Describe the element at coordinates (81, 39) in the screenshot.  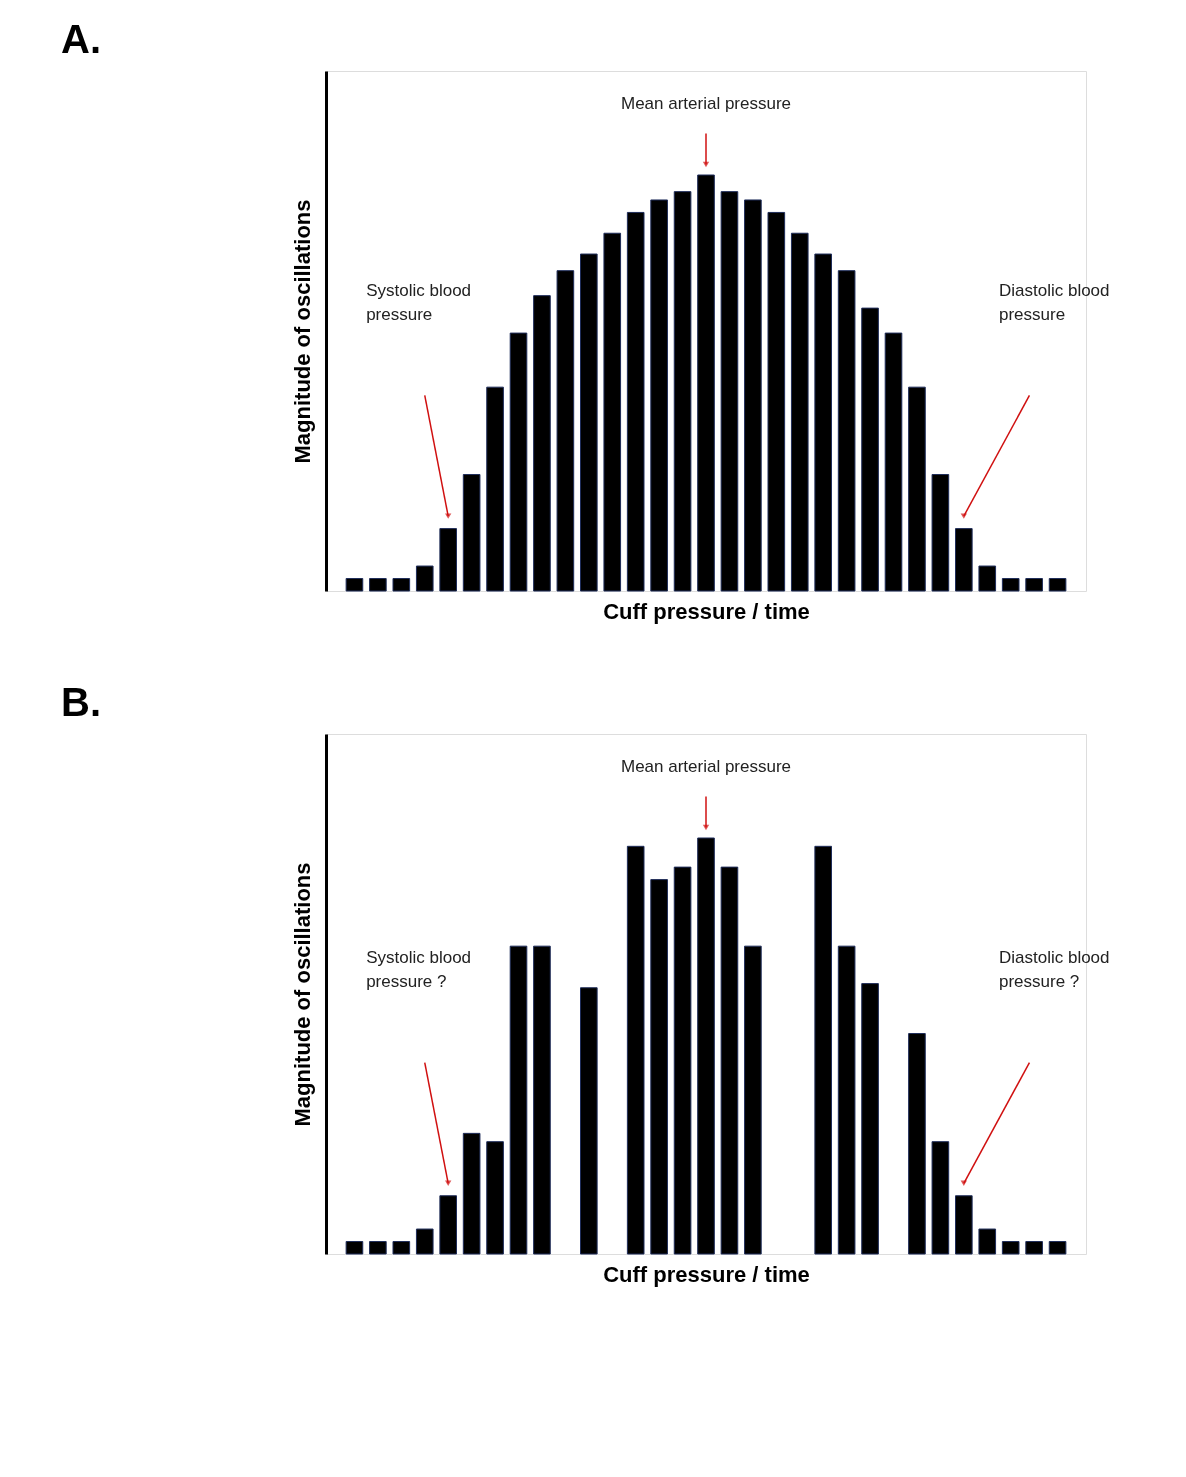
I see `chart-title: A.` at that location.